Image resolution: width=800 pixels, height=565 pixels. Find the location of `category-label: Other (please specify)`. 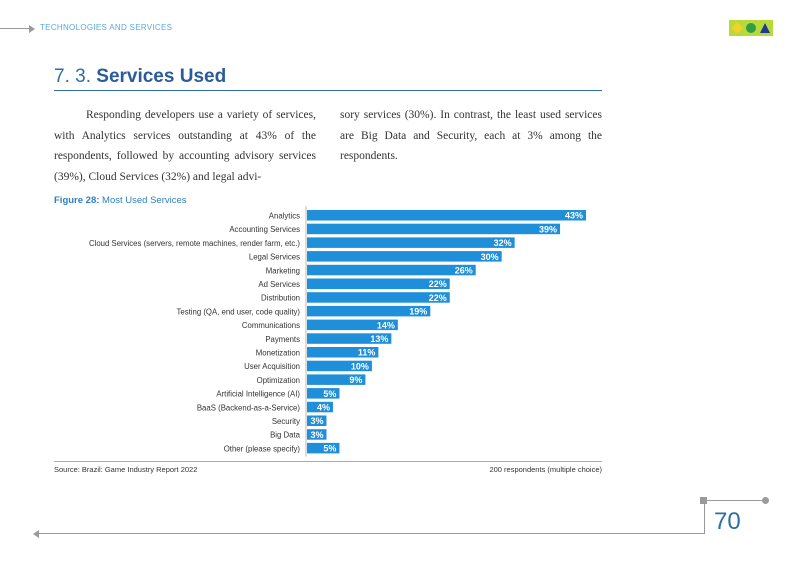

category-label: Other (please specify) is located at coordinates (262, 448).